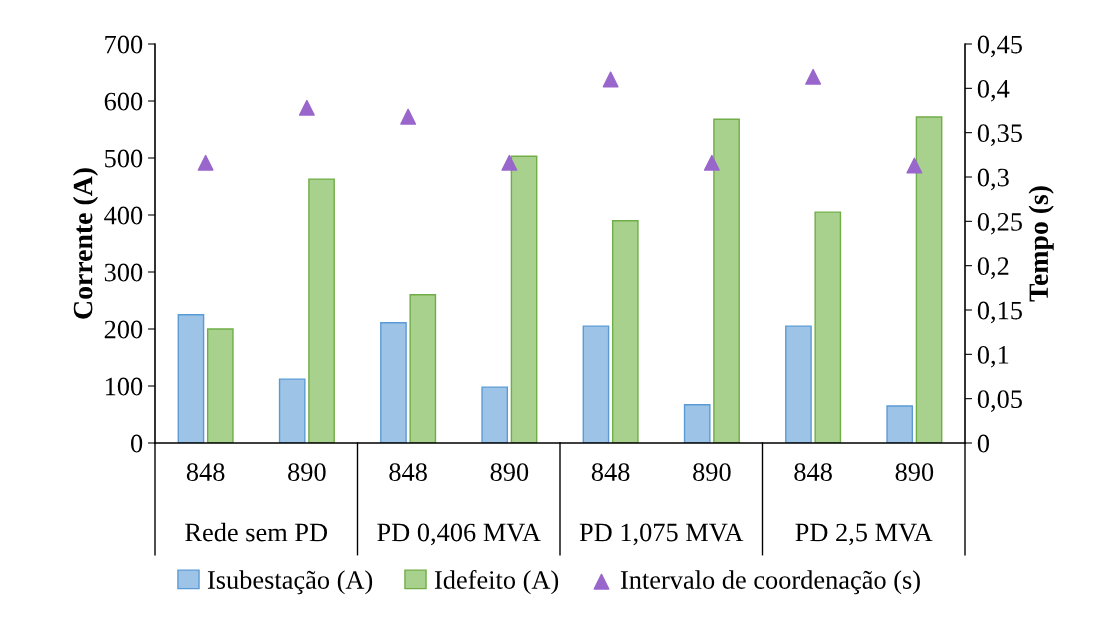 The width and height of the screenshot is (1099, 618). Describe the element at coordinates (123, 101) in the screenshot. I see `y-tick-label: 600` at that location.